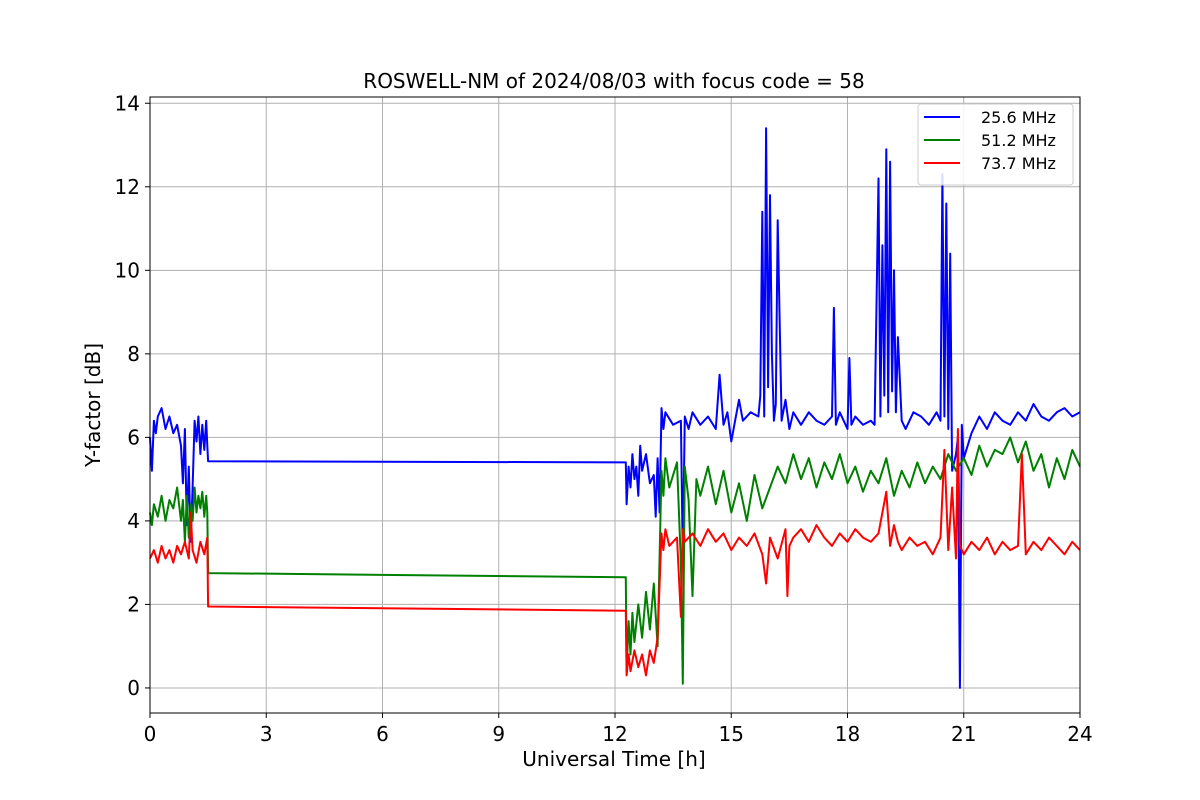 The height and width of the screenshot is (800, 1200). Describe the element at coordinates (963, 734) in the screenshot. I see `x-tick-label: 21` at that location.